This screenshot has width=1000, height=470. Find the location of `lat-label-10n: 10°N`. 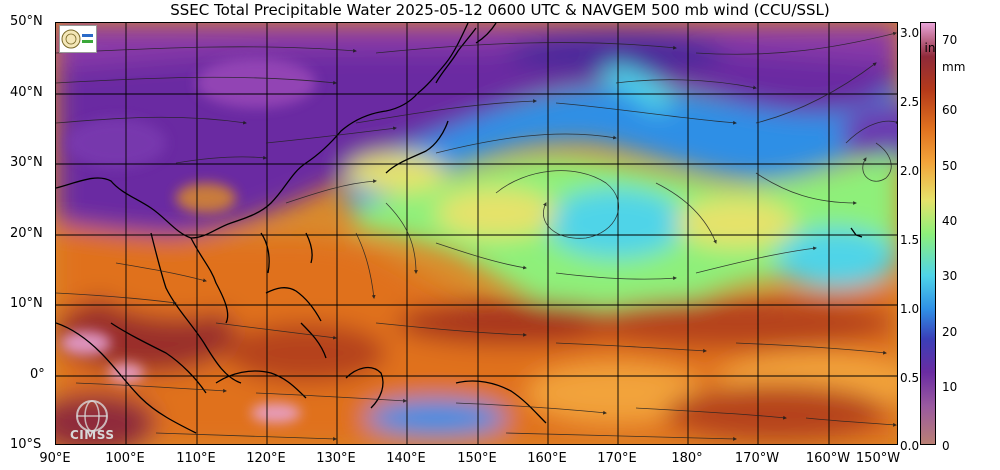

lat-label-10n: 10°N is located at coordinates (26, 303).